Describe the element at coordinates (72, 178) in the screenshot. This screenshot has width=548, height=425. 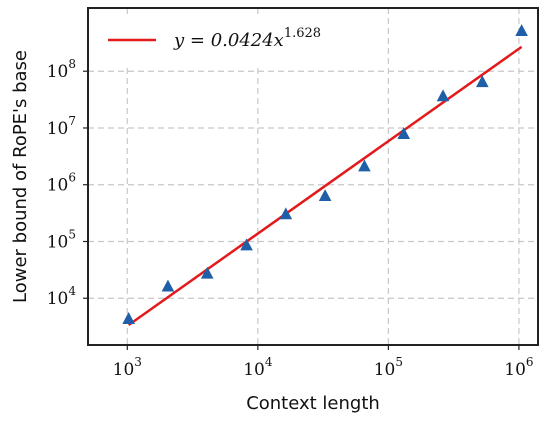
I see `y-tick-exponent: 6` at that location.